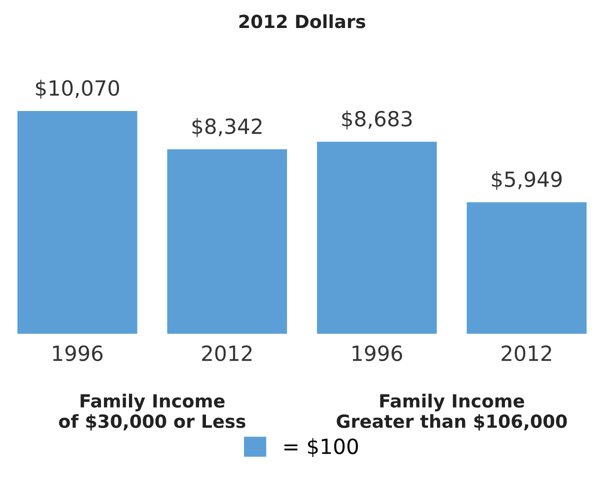  I want to click on data-label: $10,070, so click(78, 89).